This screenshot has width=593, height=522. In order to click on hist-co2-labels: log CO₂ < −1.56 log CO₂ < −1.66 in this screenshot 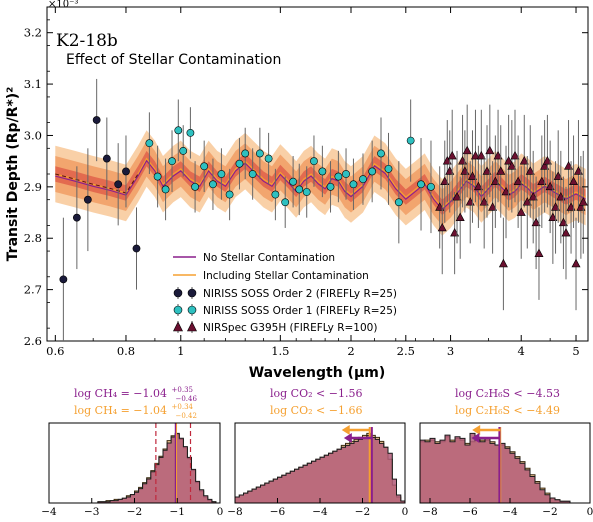, I will do `click(316, 402)`.